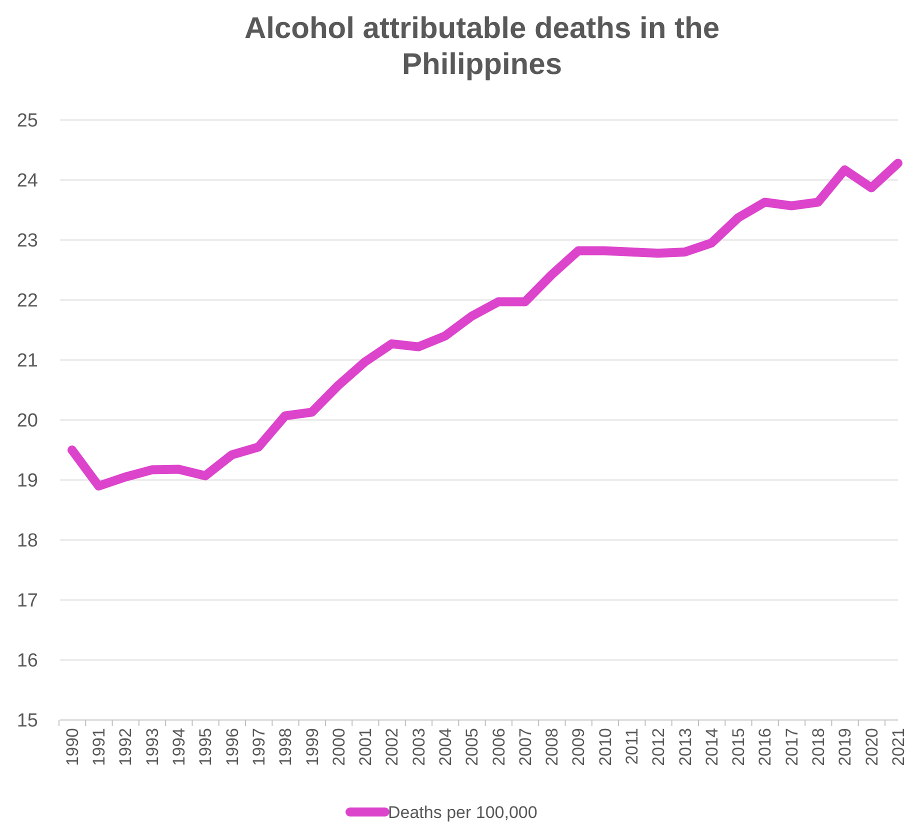 The height and width of the screenshot is (827, 909). Describe the element at coordinates (286, 747) in the screenshot. I see `x-tick-label: 1998` at that location.